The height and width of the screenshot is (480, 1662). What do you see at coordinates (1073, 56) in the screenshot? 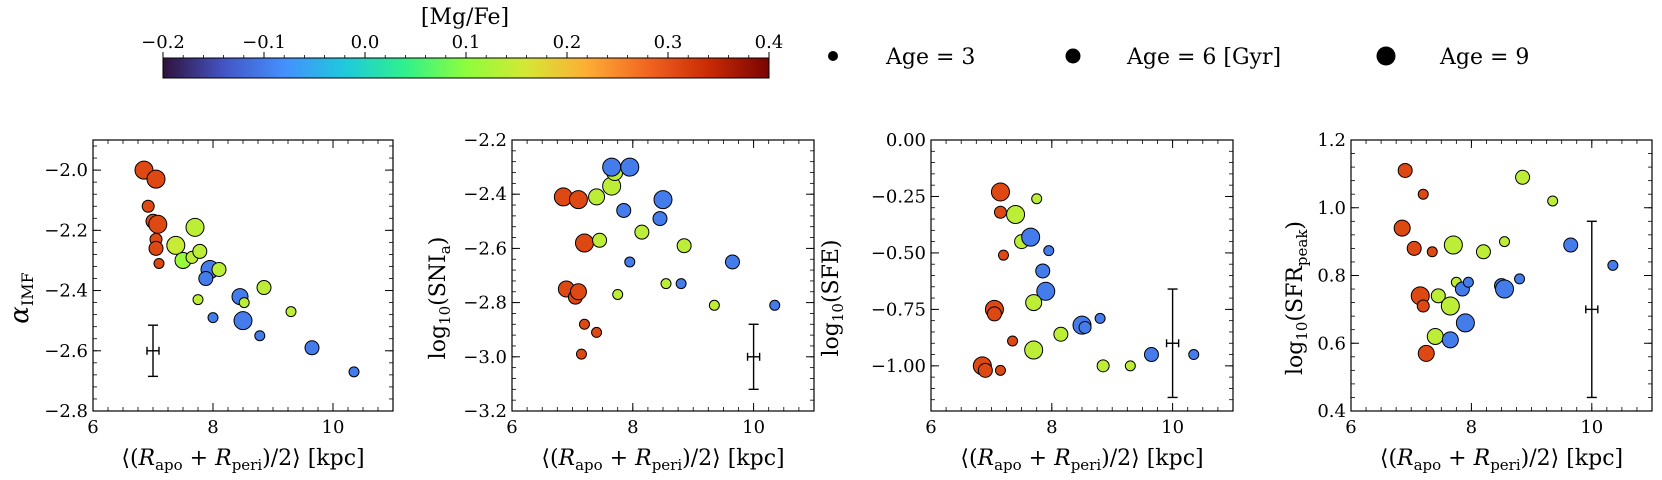
I see `size-legend-marker-medium` at bounding box center [1073, 56].